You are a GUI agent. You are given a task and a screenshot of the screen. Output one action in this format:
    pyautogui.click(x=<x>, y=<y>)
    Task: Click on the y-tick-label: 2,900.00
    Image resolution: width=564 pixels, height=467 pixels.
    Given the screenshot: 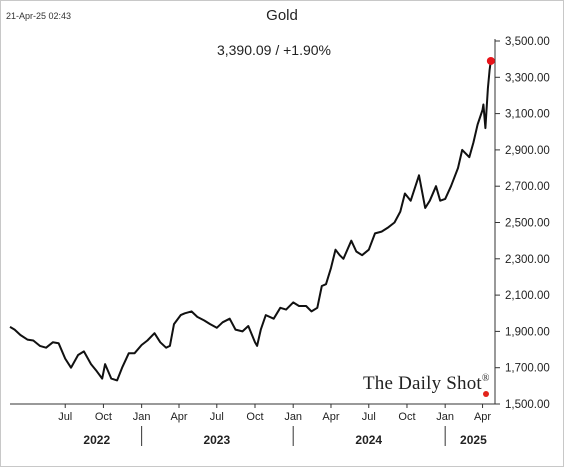 What is the action you would take?
    pyautogui.click(x=527, y=151)
    